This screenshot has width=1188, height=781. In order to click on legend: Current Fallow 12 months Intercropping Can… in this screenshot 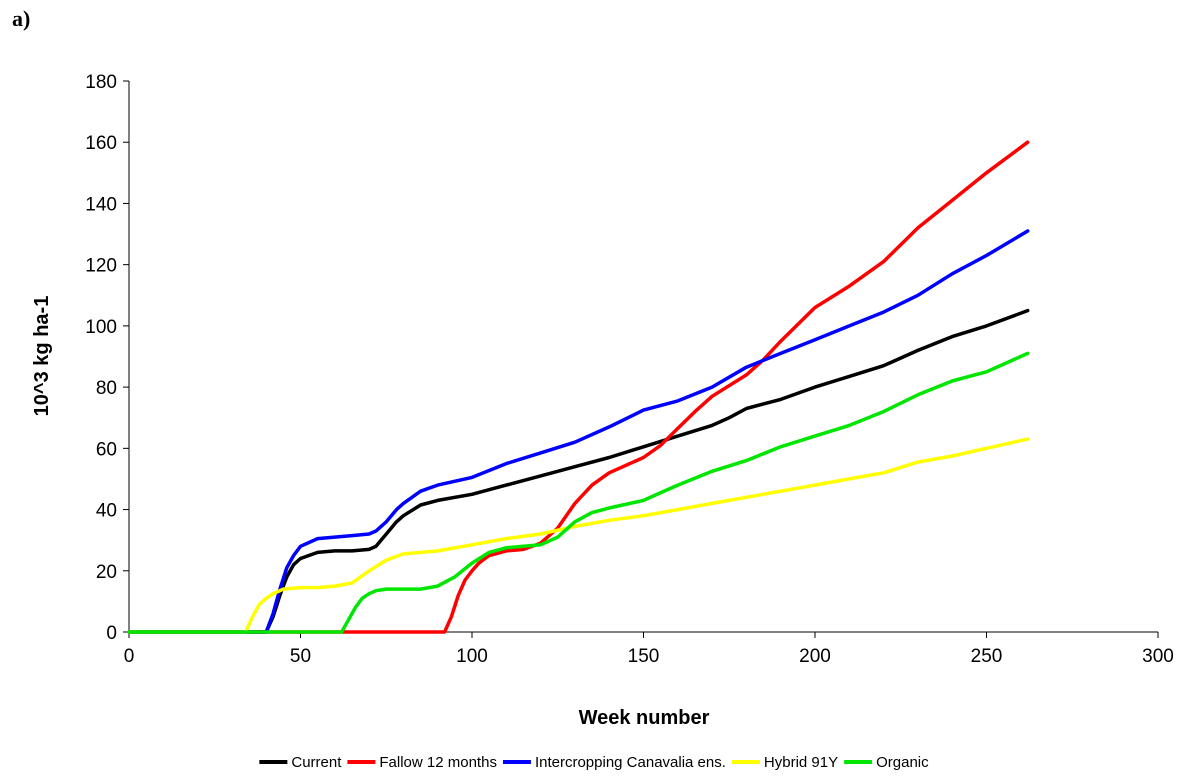, I will do `click(594, 762)`.